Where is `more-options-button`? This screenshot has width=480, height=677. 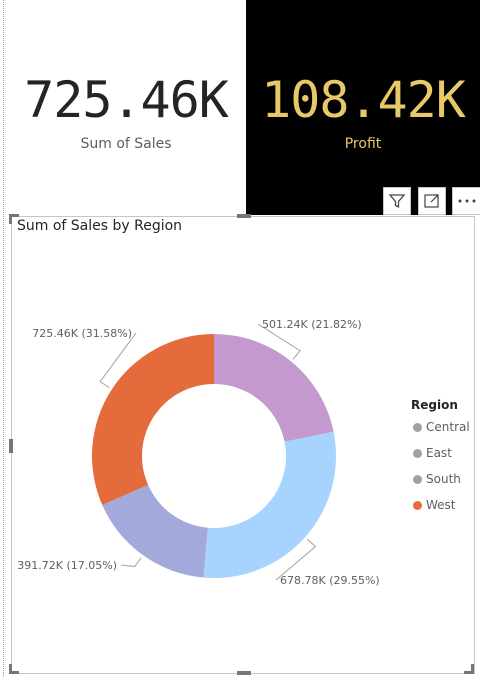
more-options-button is located at coordinates (466, 201).